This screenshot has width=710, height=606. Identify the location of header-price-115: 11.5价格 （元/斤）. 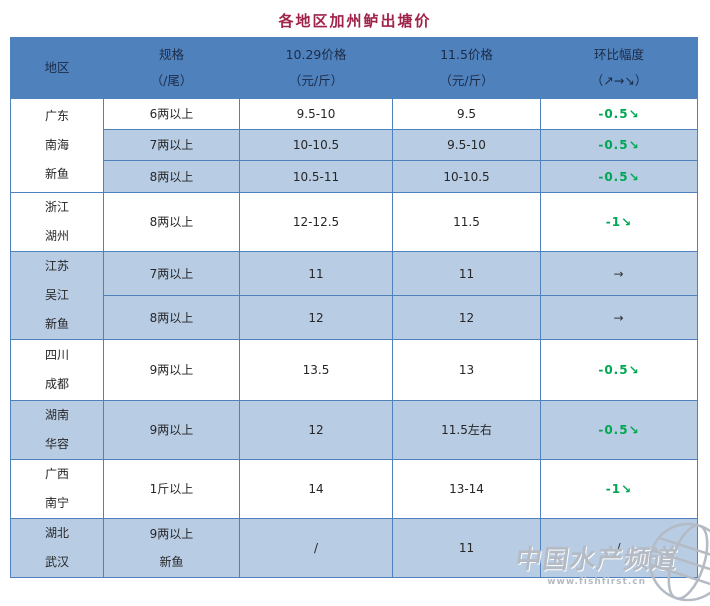
(466, 68).